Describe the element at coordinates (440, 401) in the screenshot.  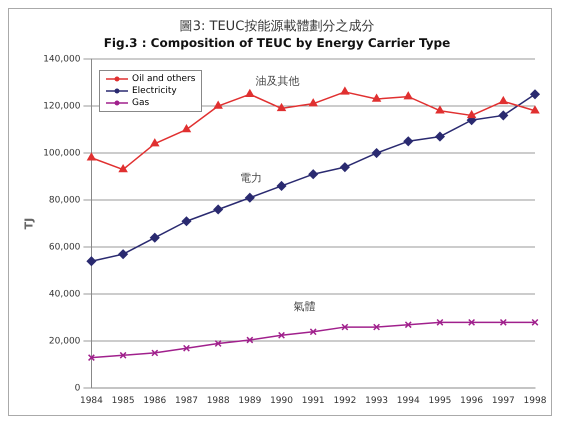
I see `x-tick-label: 1995` at that location.